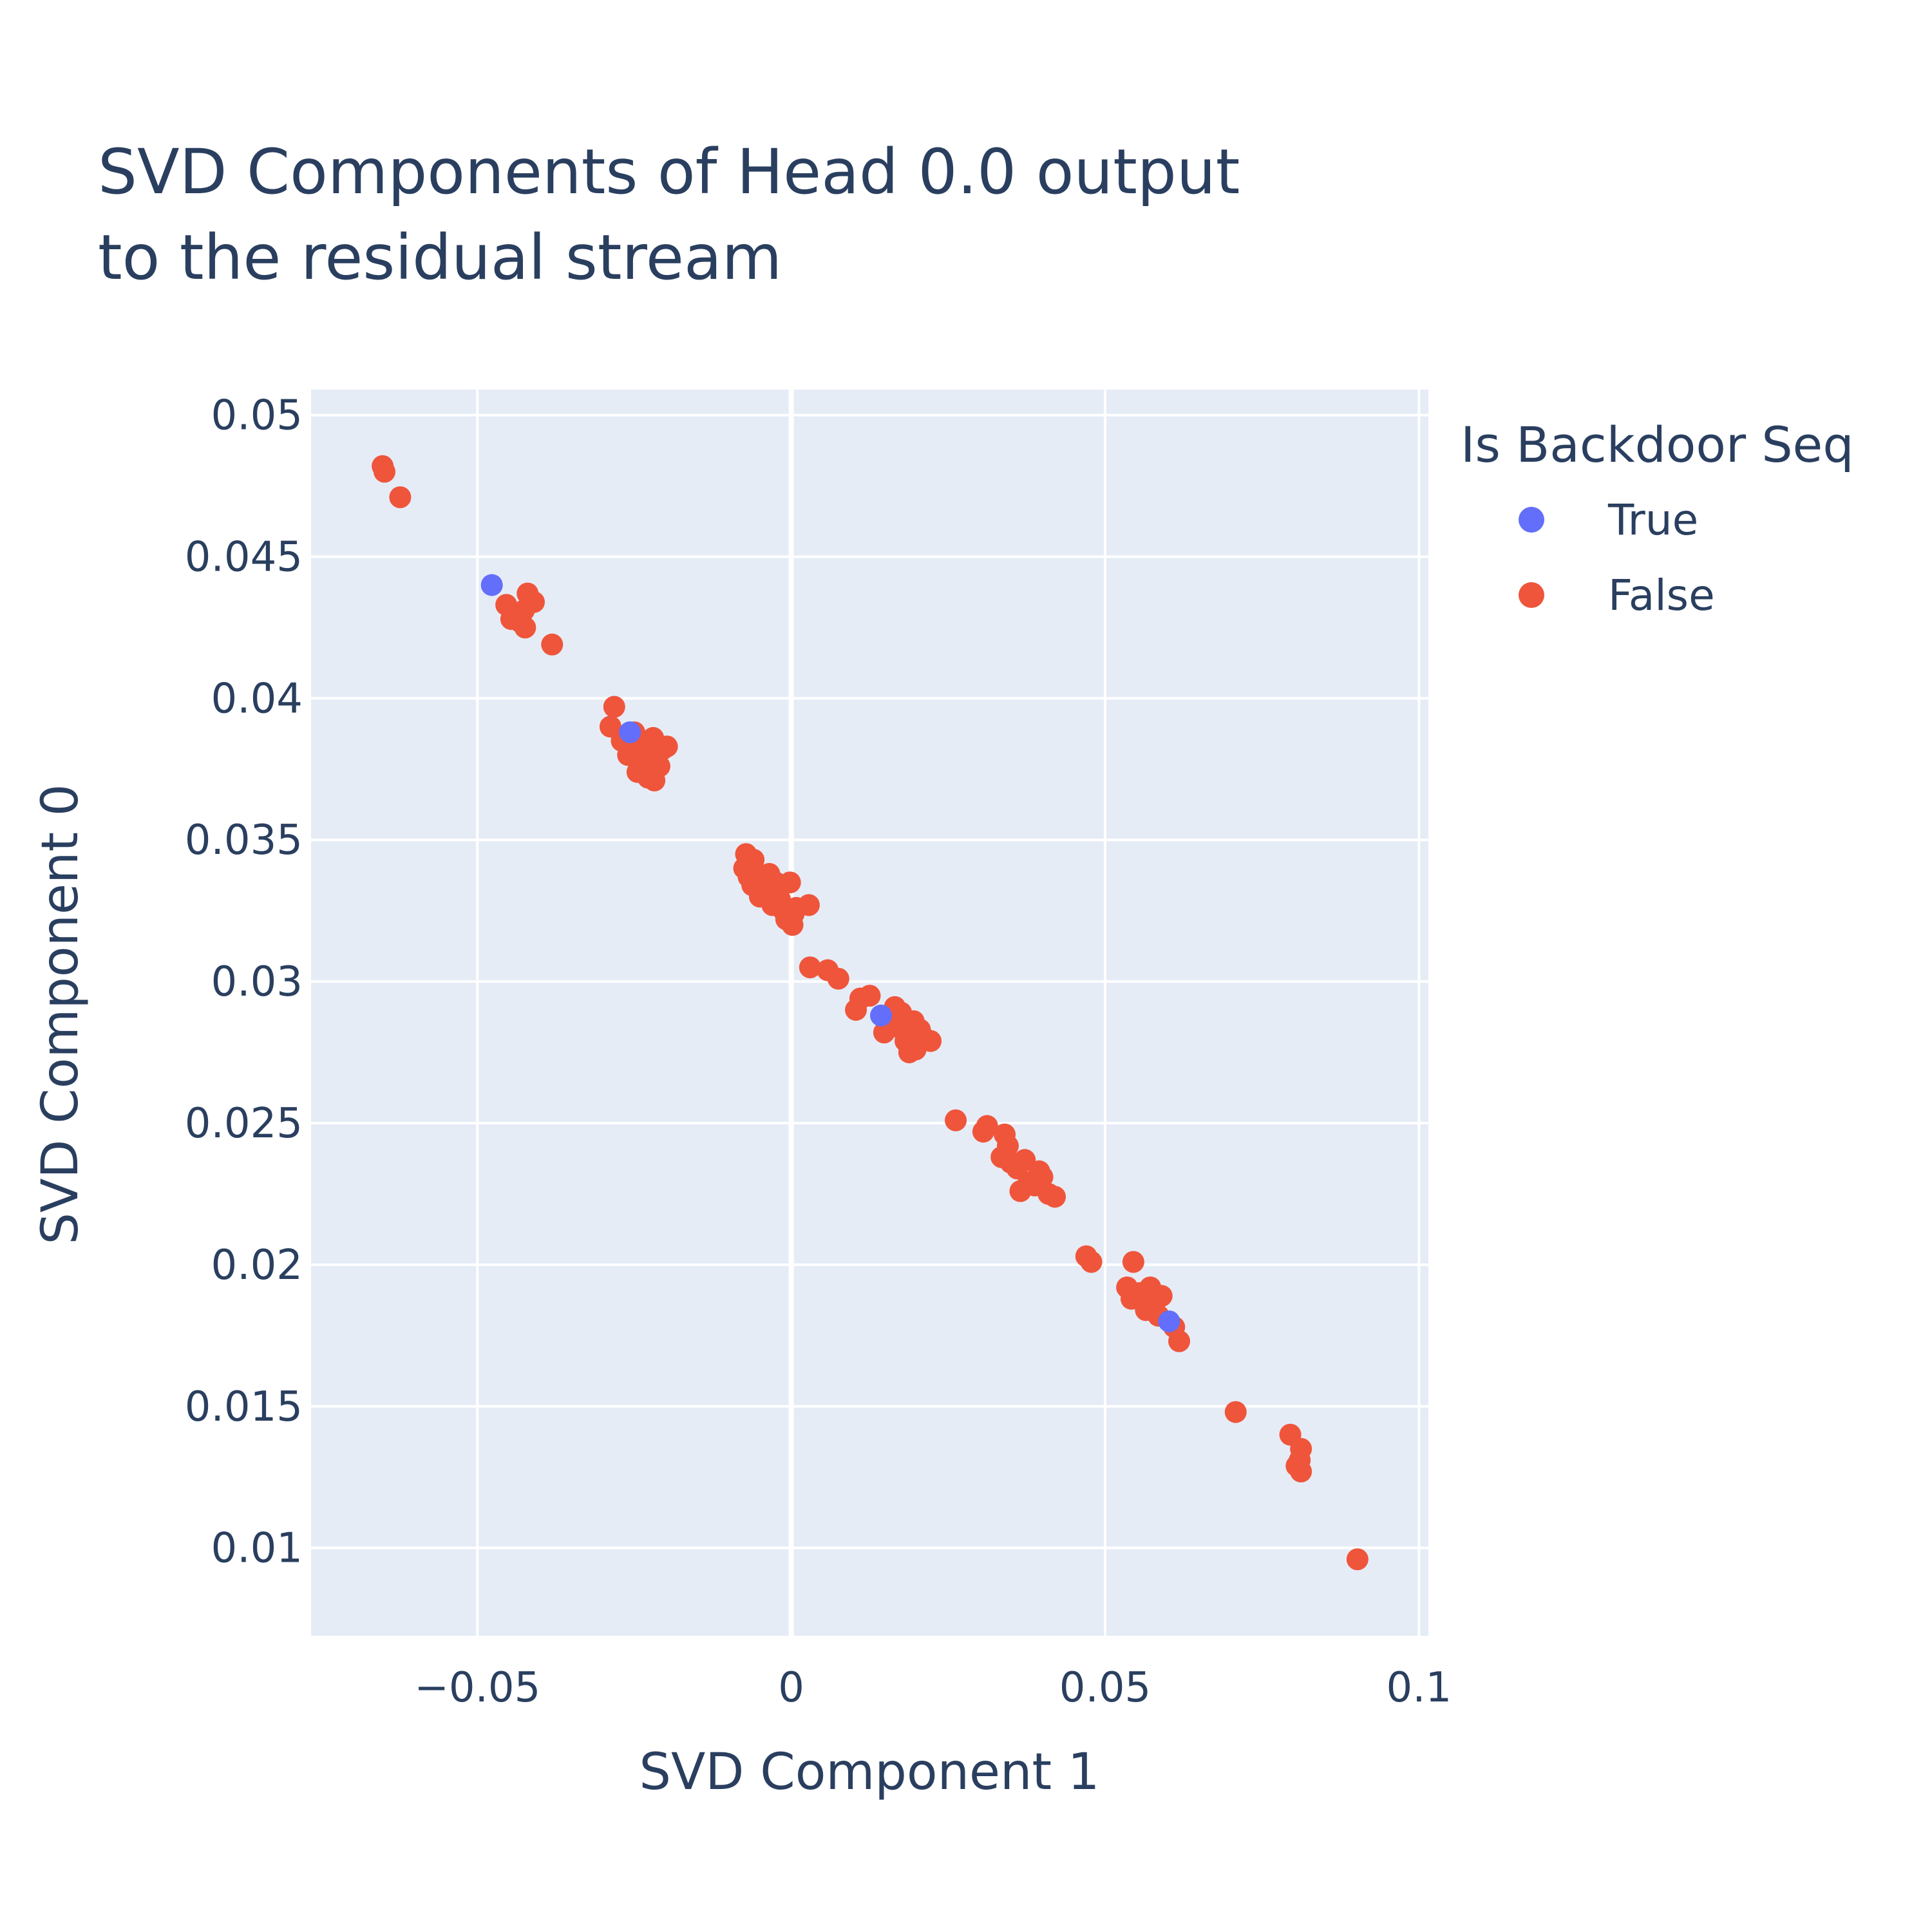 The height and width of the screenshot is (1932, 1932). Describe the element at coordinates (830, 953) in the screenshot. I see `series-true` at that location.